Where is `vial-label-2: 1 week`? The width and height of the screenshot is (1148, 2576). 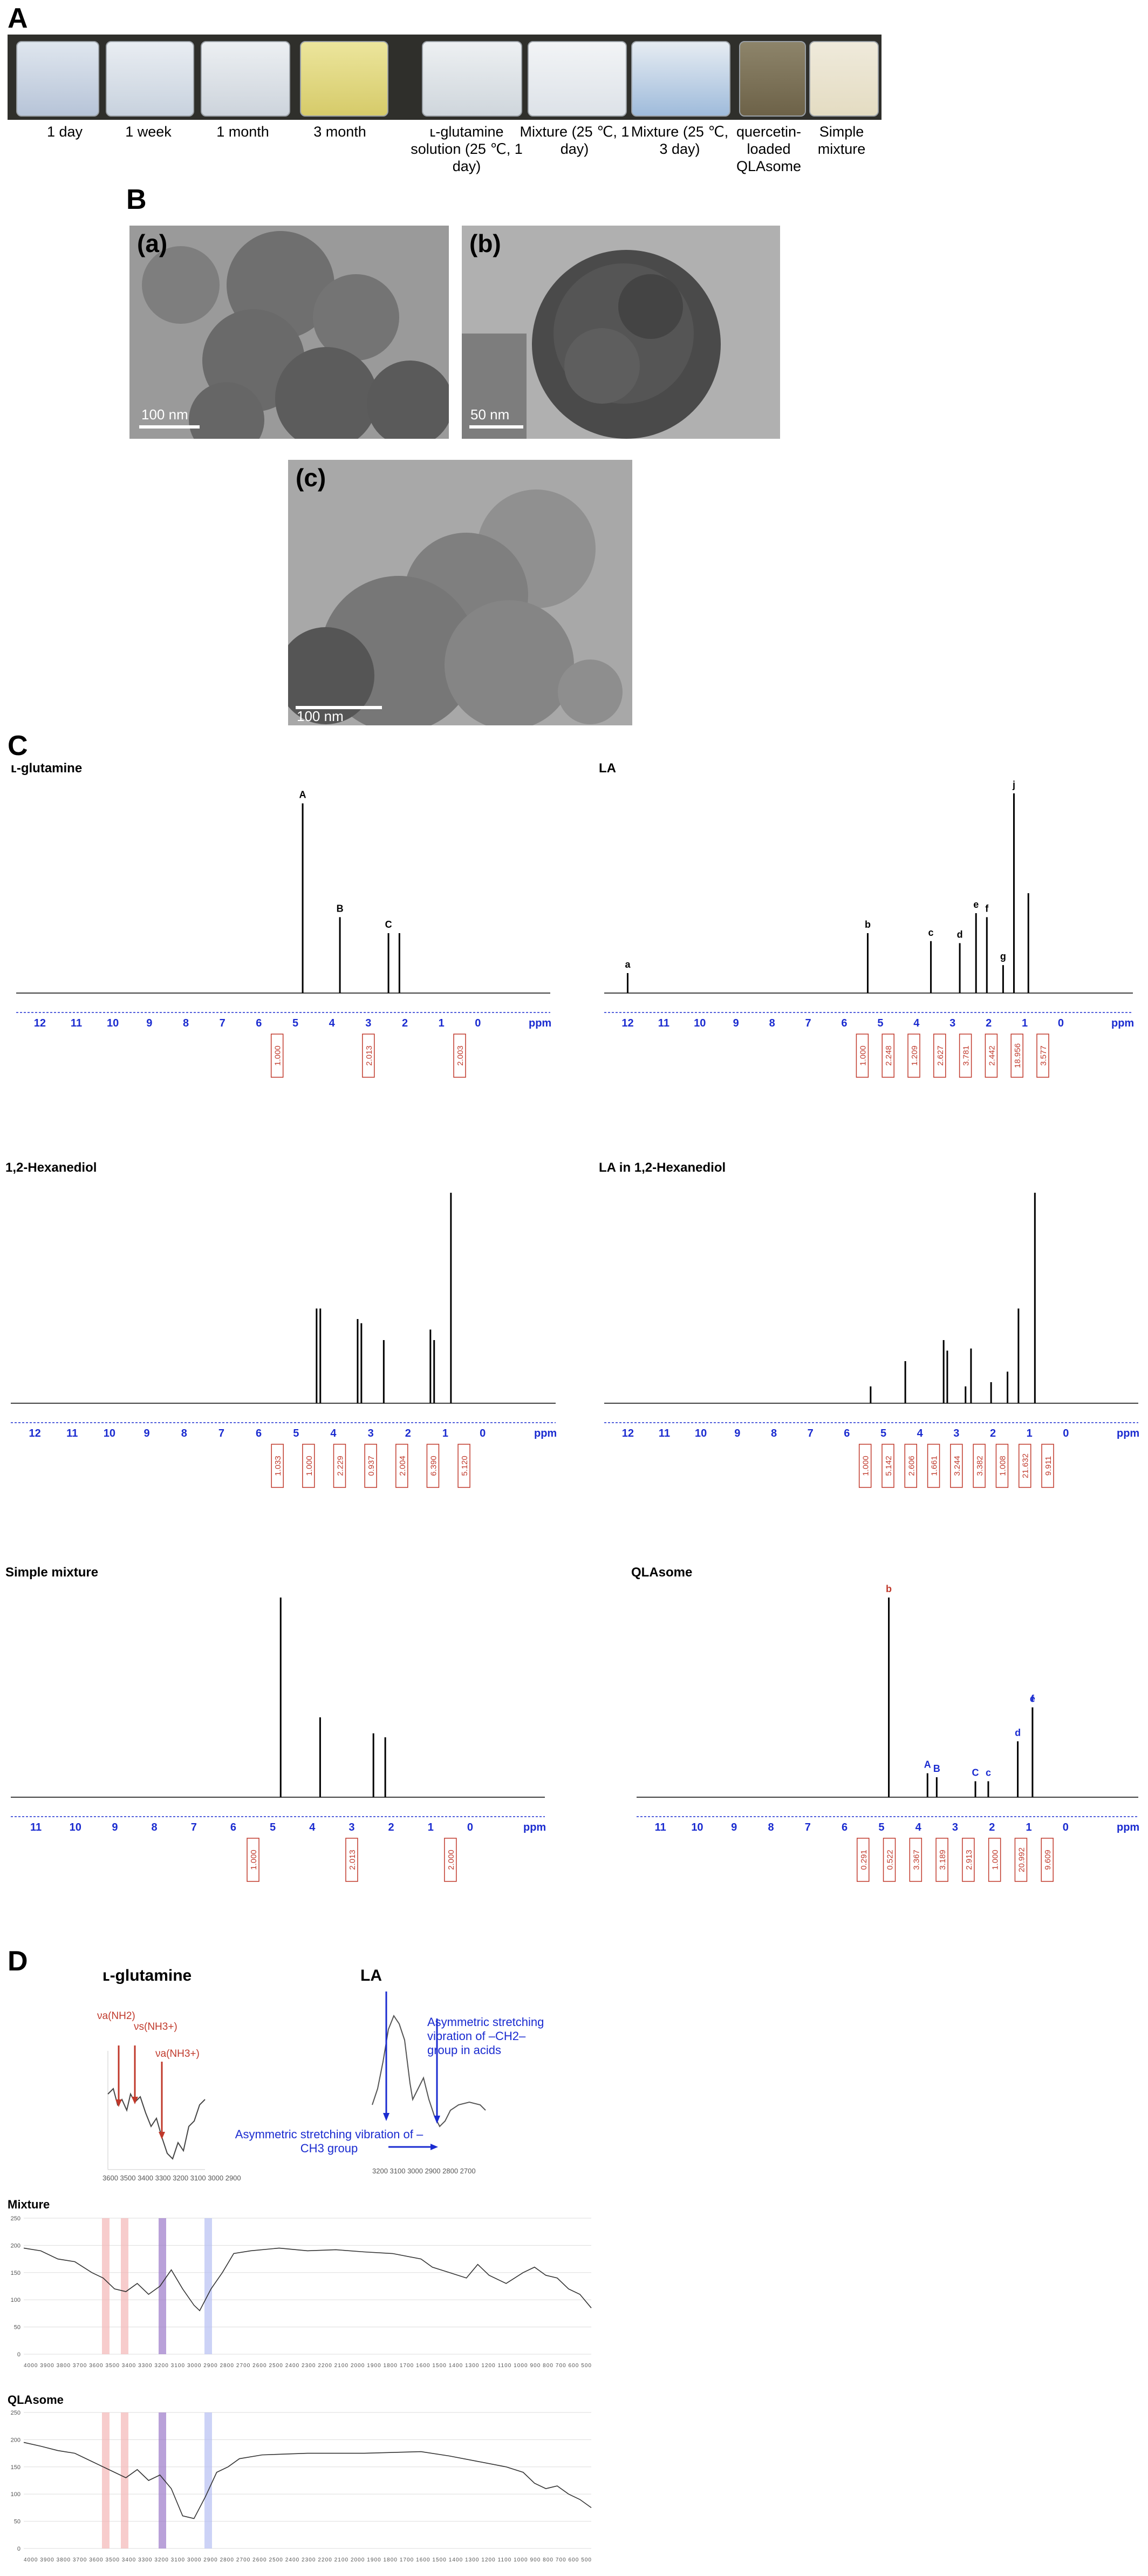
vial-label-2: 1 week is located at coordinates (149, 132).